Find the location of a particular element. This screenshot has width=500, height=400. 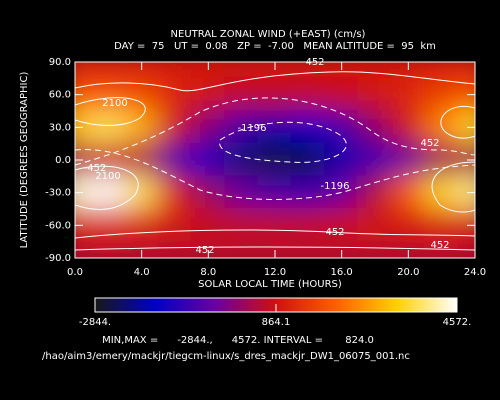

x-tick-label: 24.0 is located at coordinates (475, 272).